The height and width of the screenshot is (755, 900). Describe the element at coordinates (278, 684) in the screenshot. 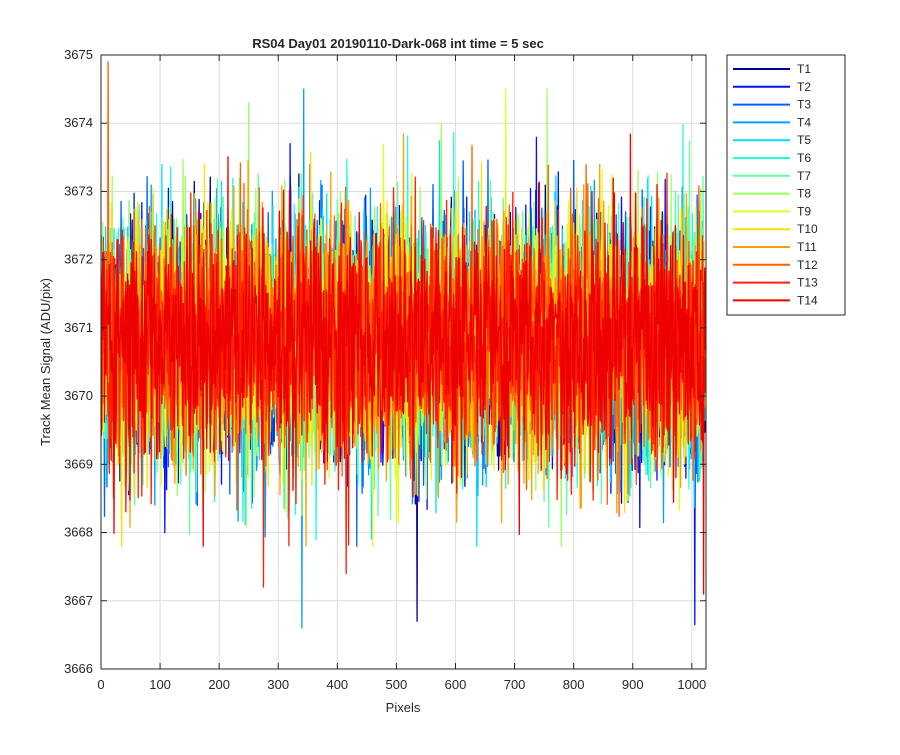

I see `x-tick-label: 300` at that location.